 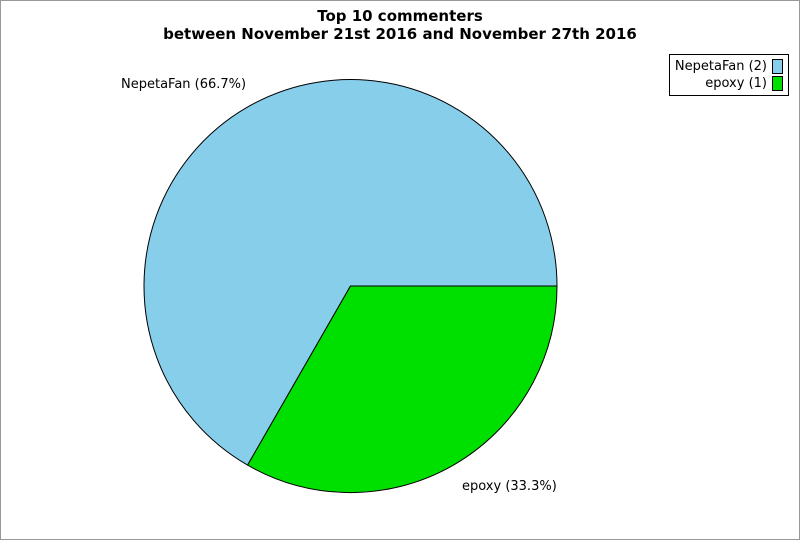 I want to click on legend-item-nepetafan: NepetaFan (2), so click(x=728, y=66).